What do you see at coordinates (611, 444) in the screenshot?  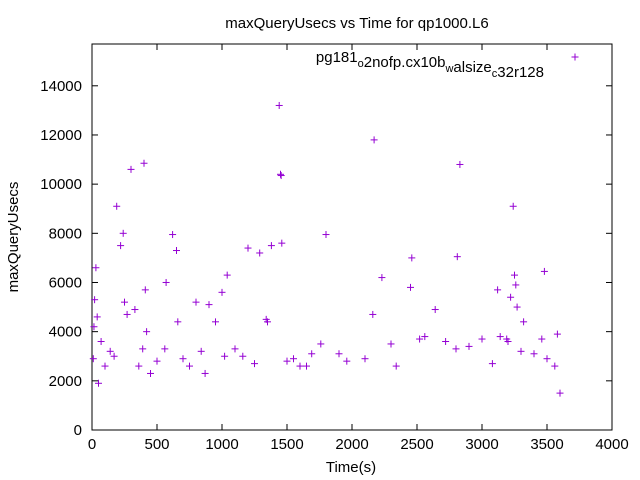 I see `x-tick-label: 4000` at bounding box center [611, 444].